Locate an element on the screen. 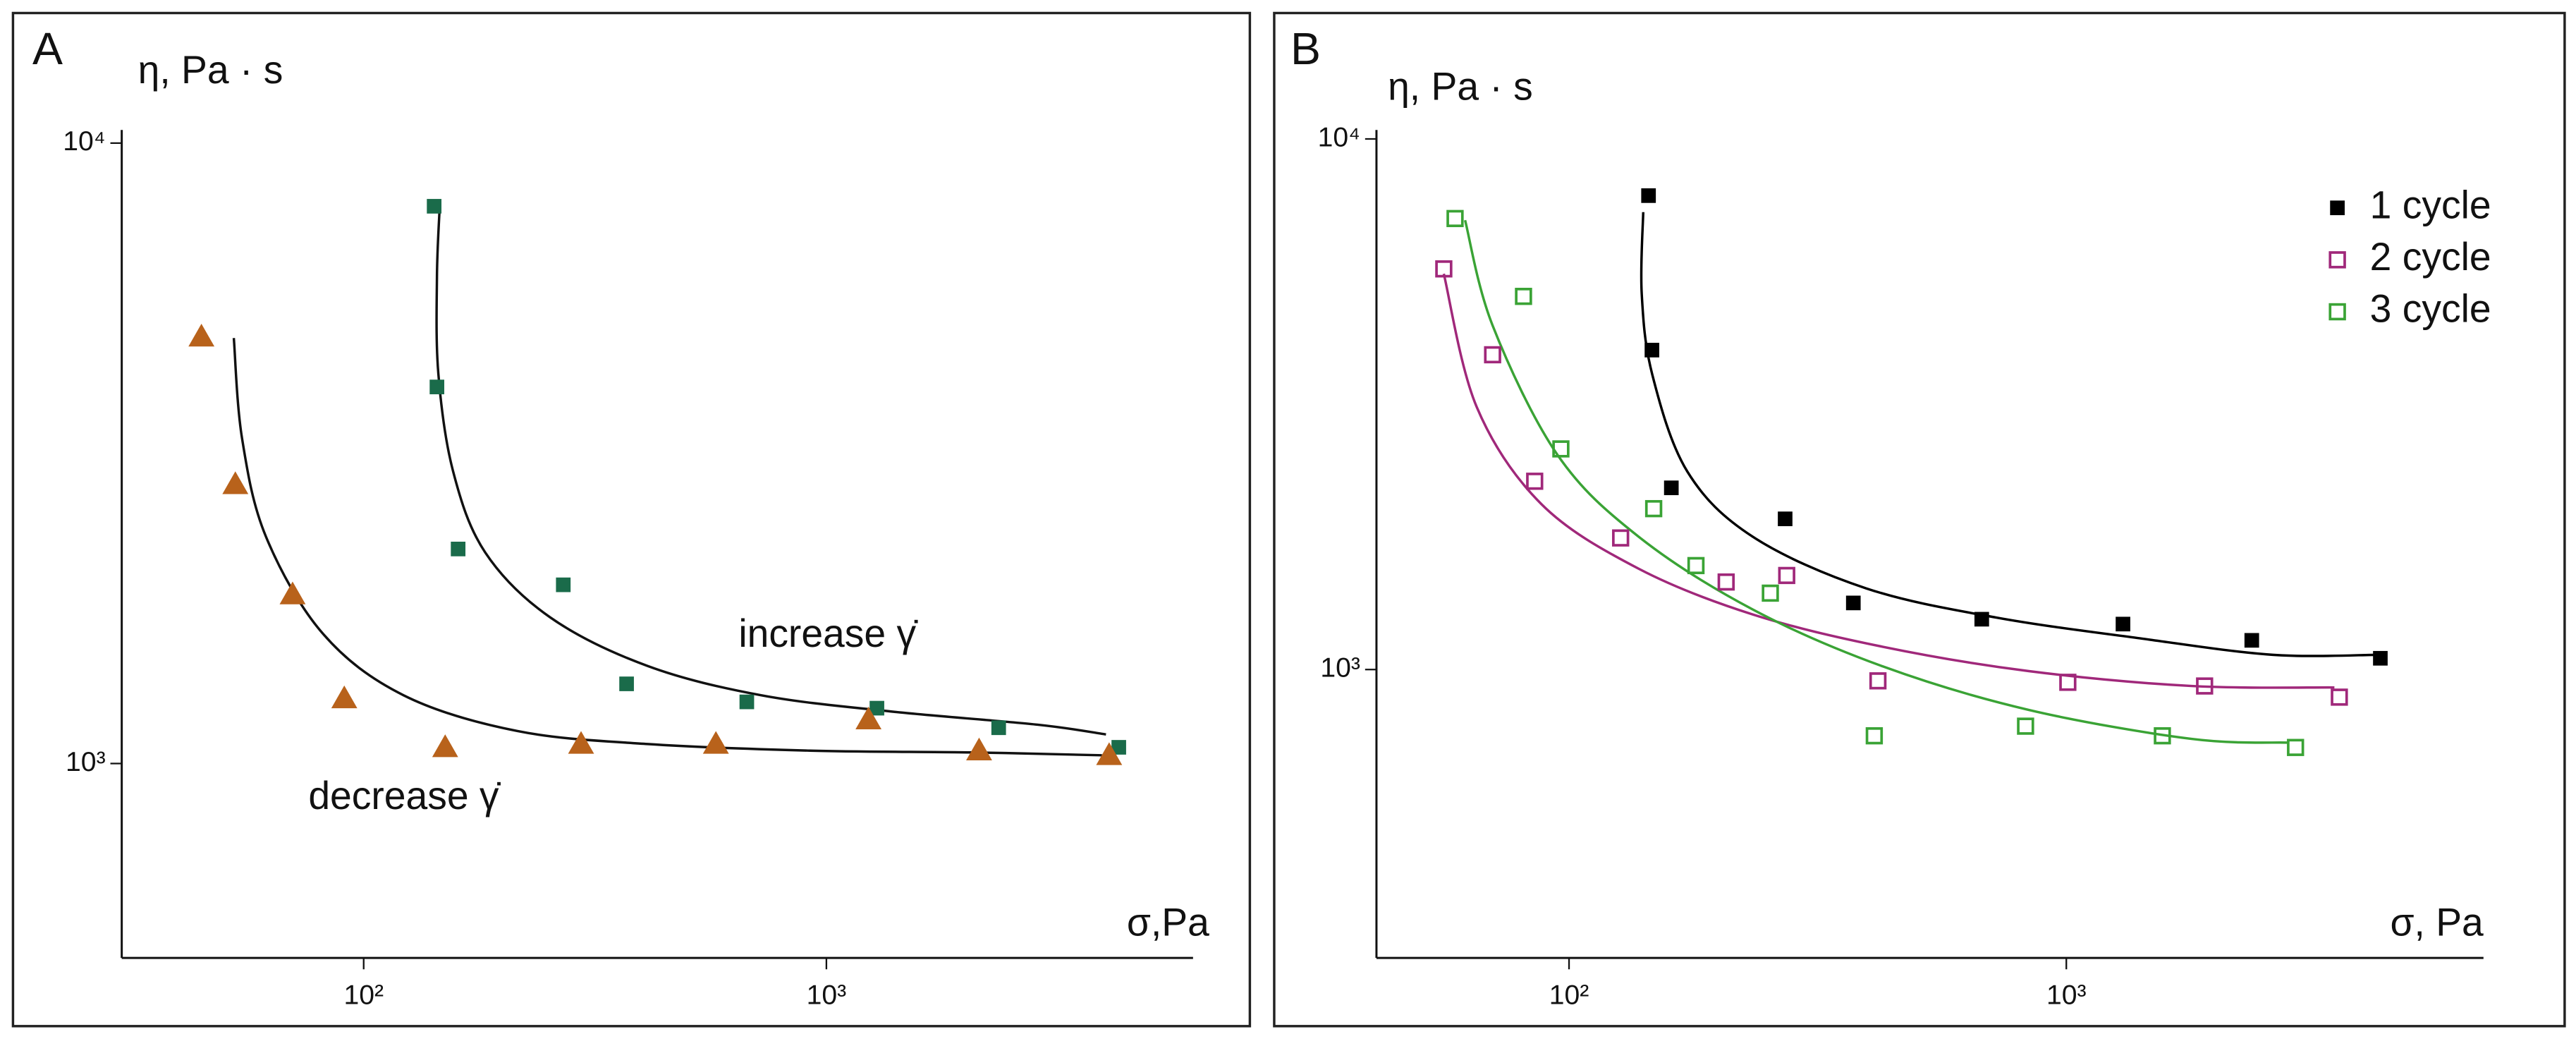 This screenshot has width=2576, height=1058. legend-label: 3 cycle is located at coordinates (2430, 309).